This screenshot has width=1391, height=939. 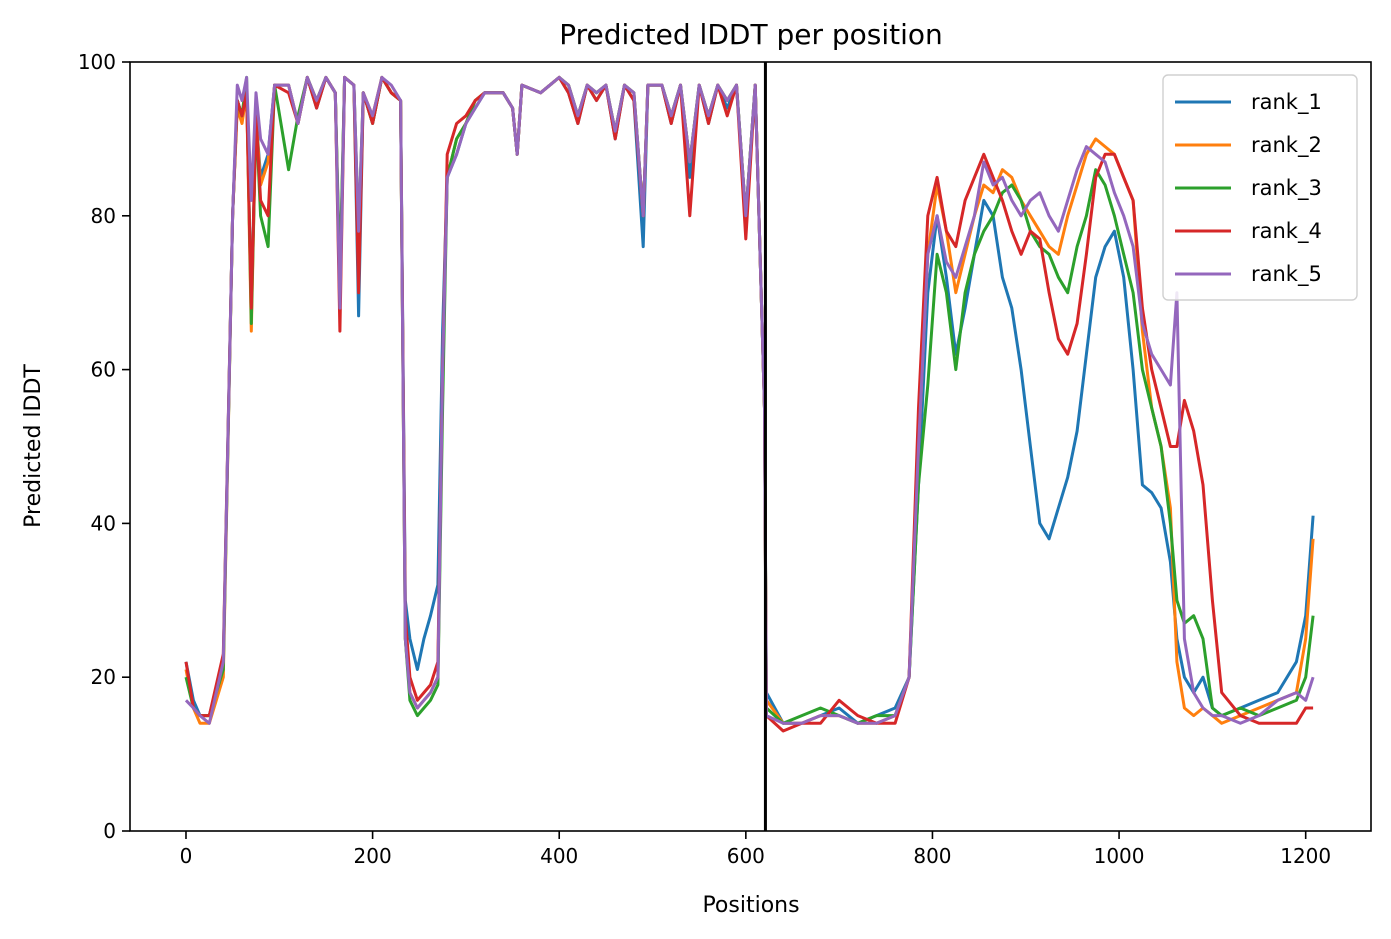 I want to click on x-tick-label: 0, so click(x=186, y=856).